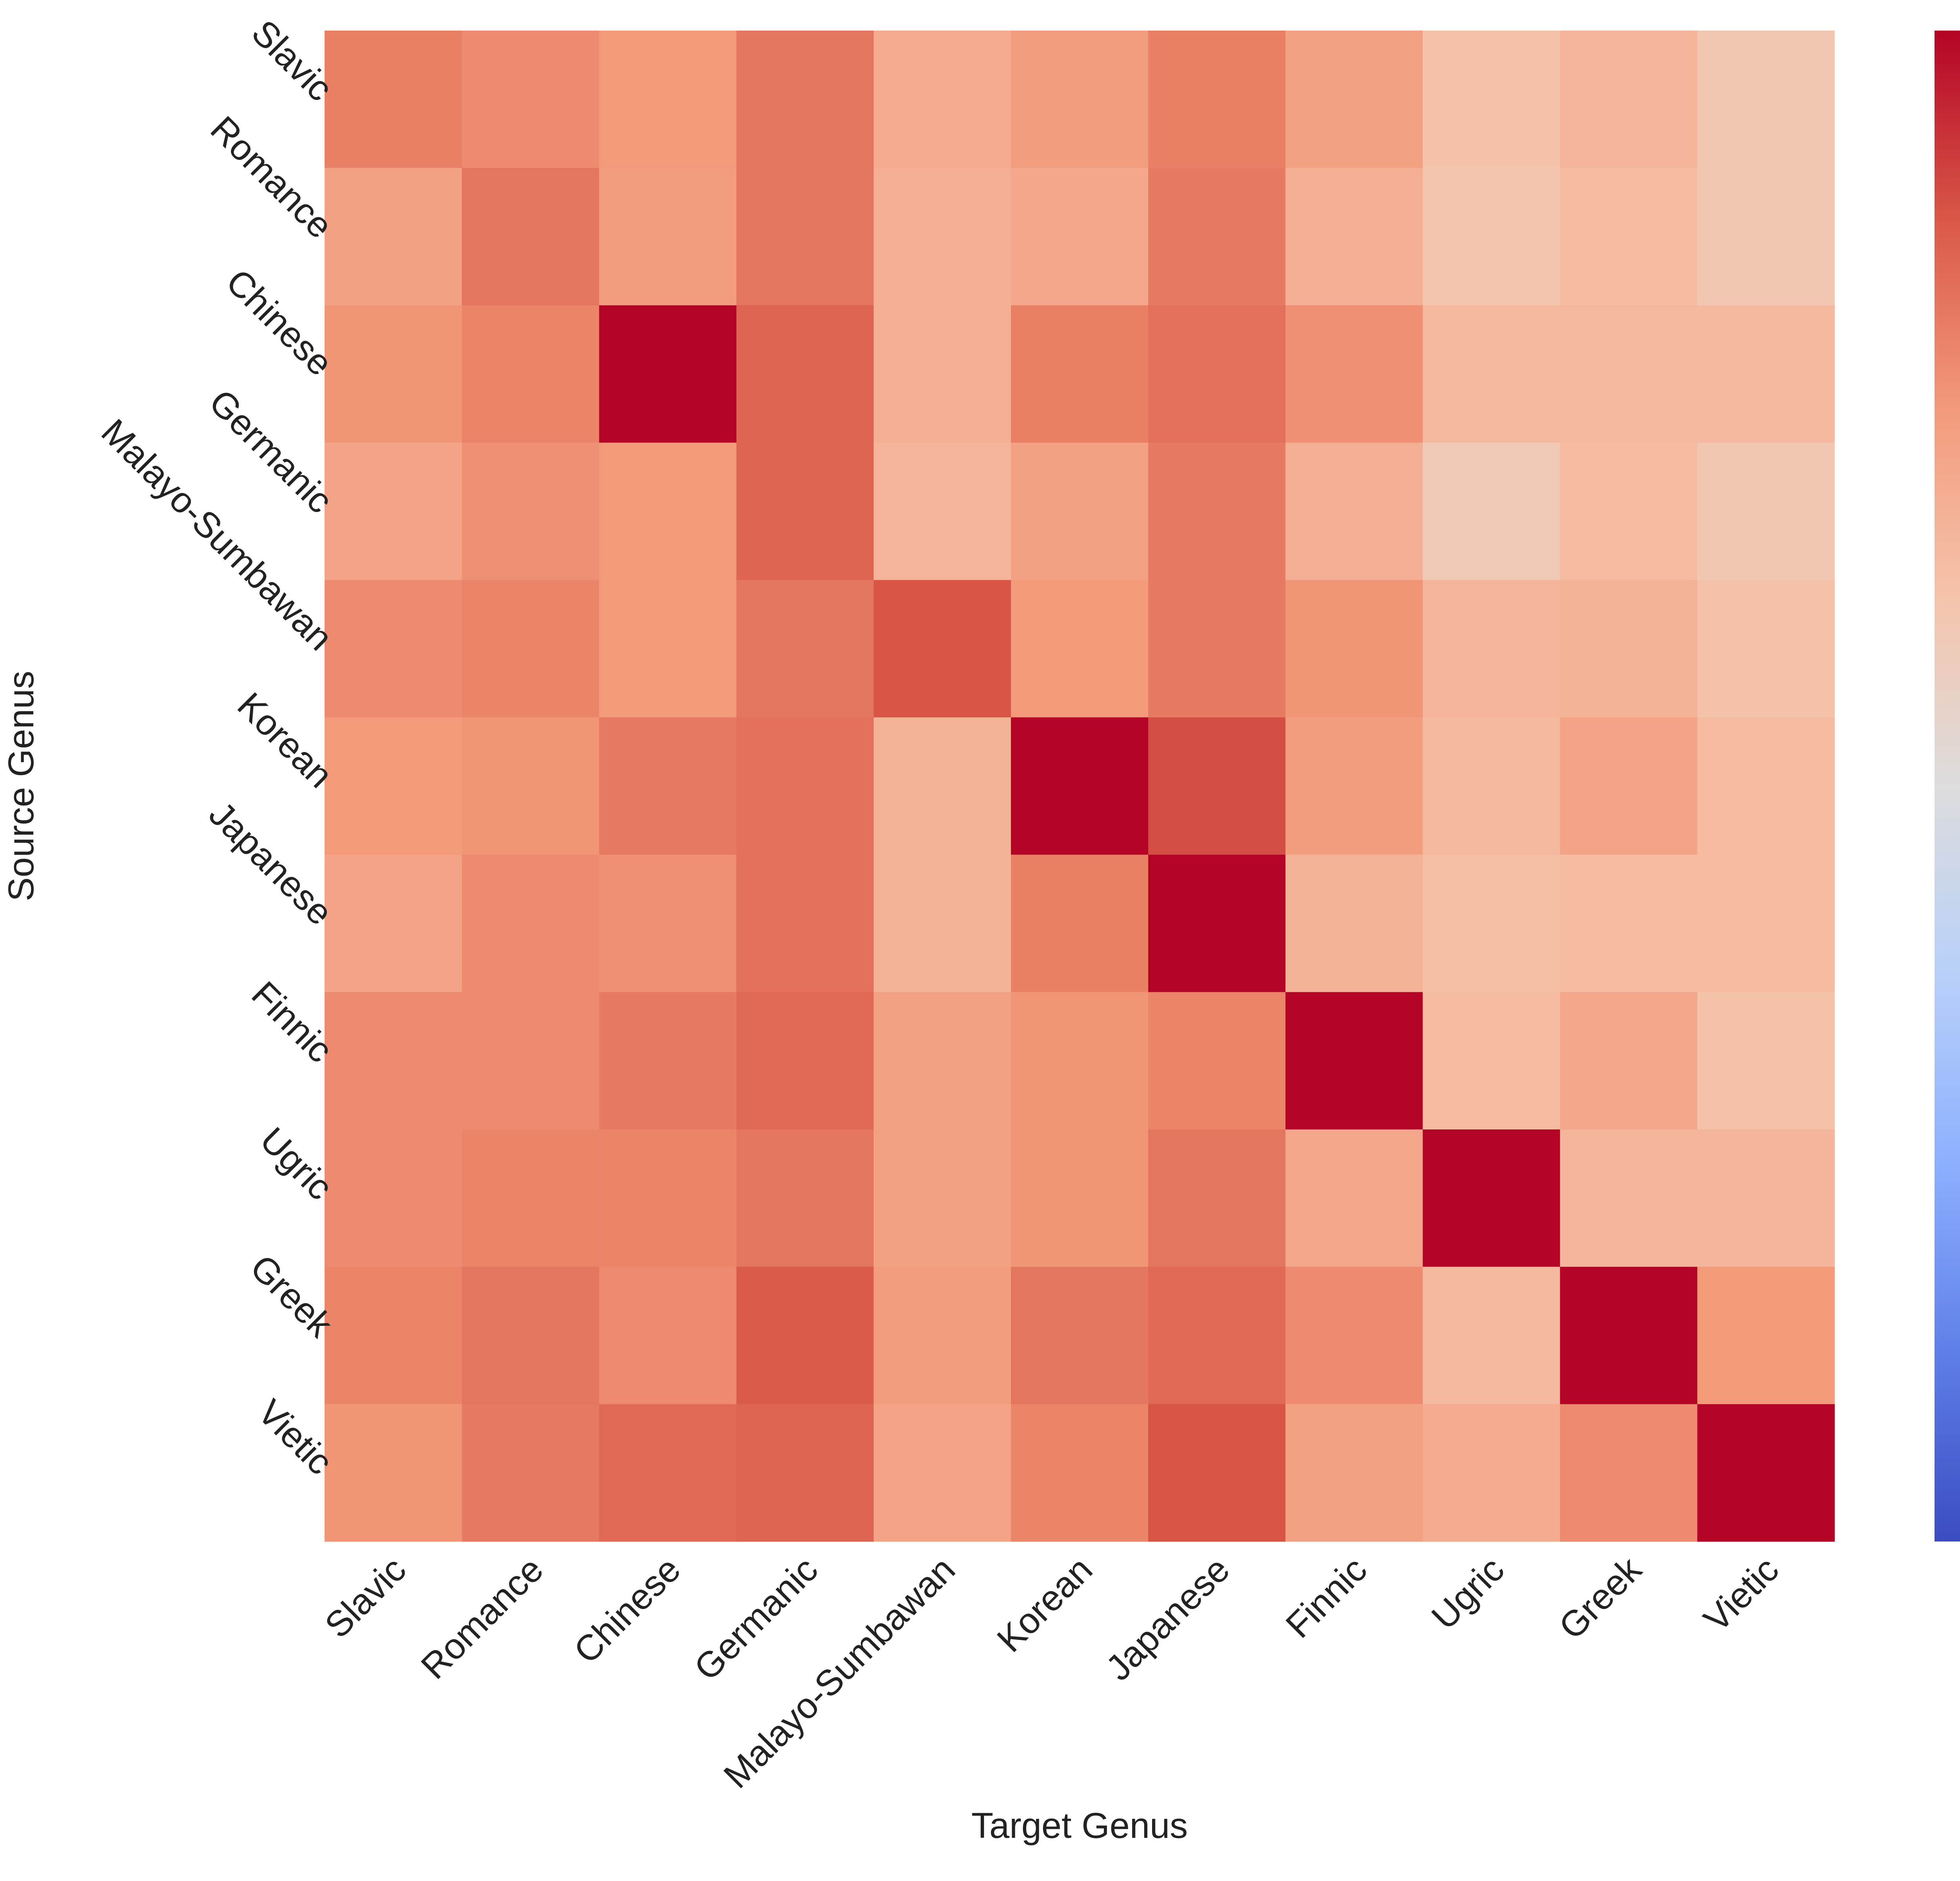 The height and width of the screenshot is (1881, 1960). I want to click on heatmap-cell-Greek-Greek, so click(1629, 1336).